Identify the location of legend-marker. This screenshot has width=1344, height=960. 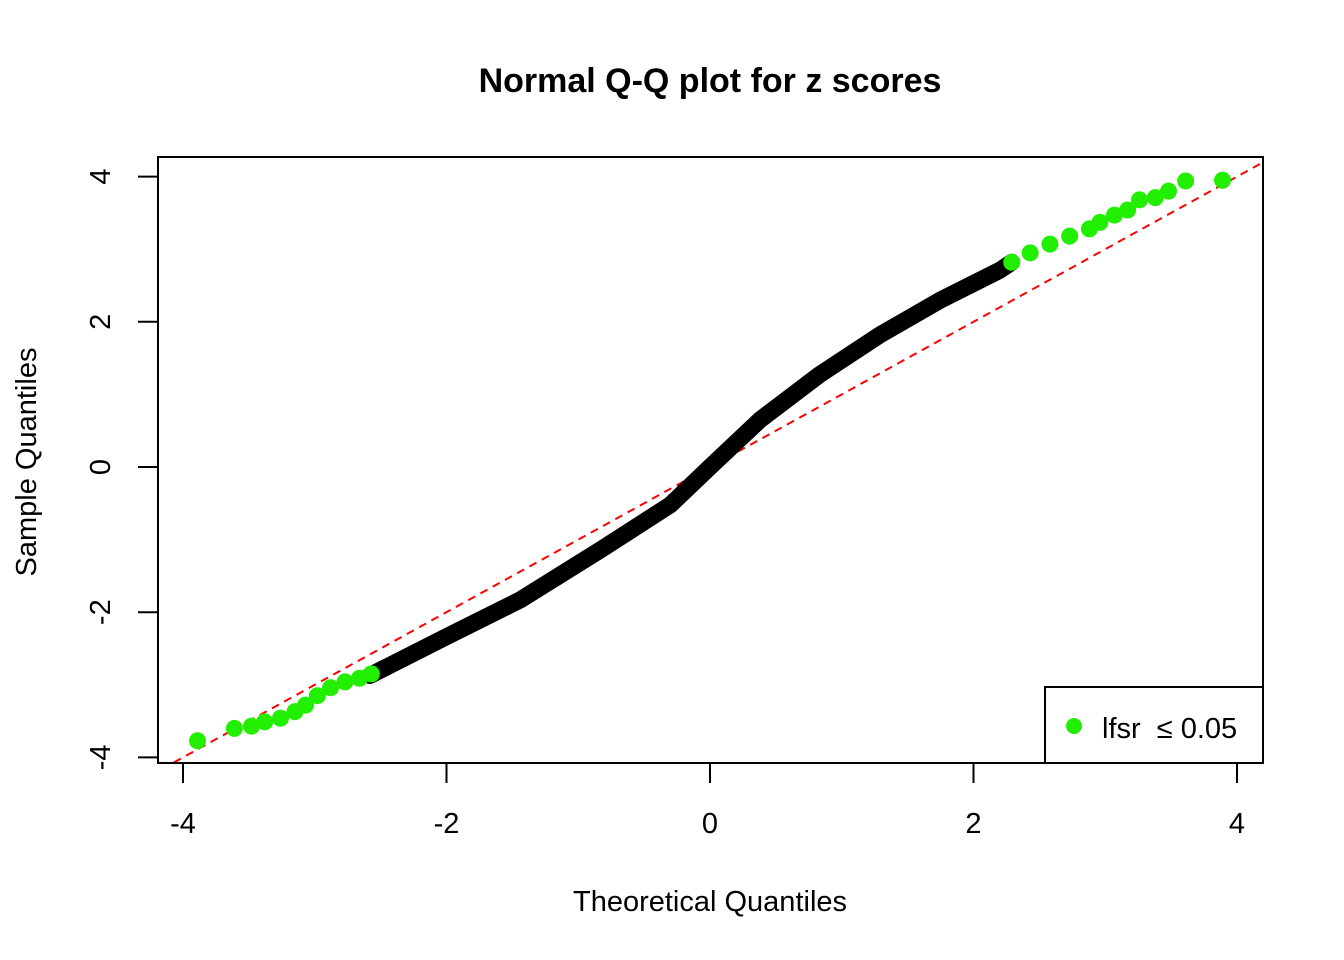
(1074, 726).